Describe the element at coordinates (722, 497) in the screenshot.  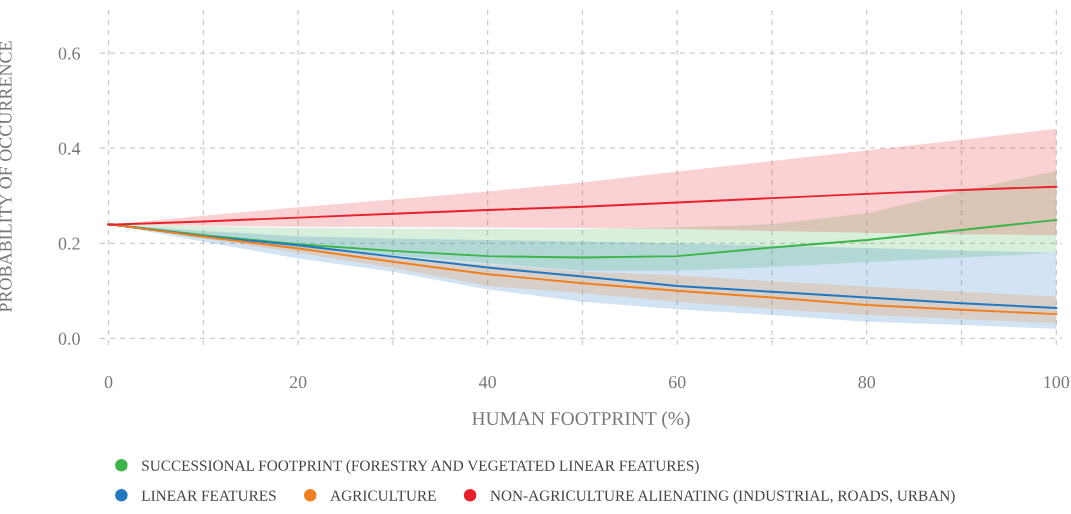
I see `legend-label: NON-AGRICULTURE ALIENATING (INDUSTRIAL, ROADS, URBAN)` at that location.